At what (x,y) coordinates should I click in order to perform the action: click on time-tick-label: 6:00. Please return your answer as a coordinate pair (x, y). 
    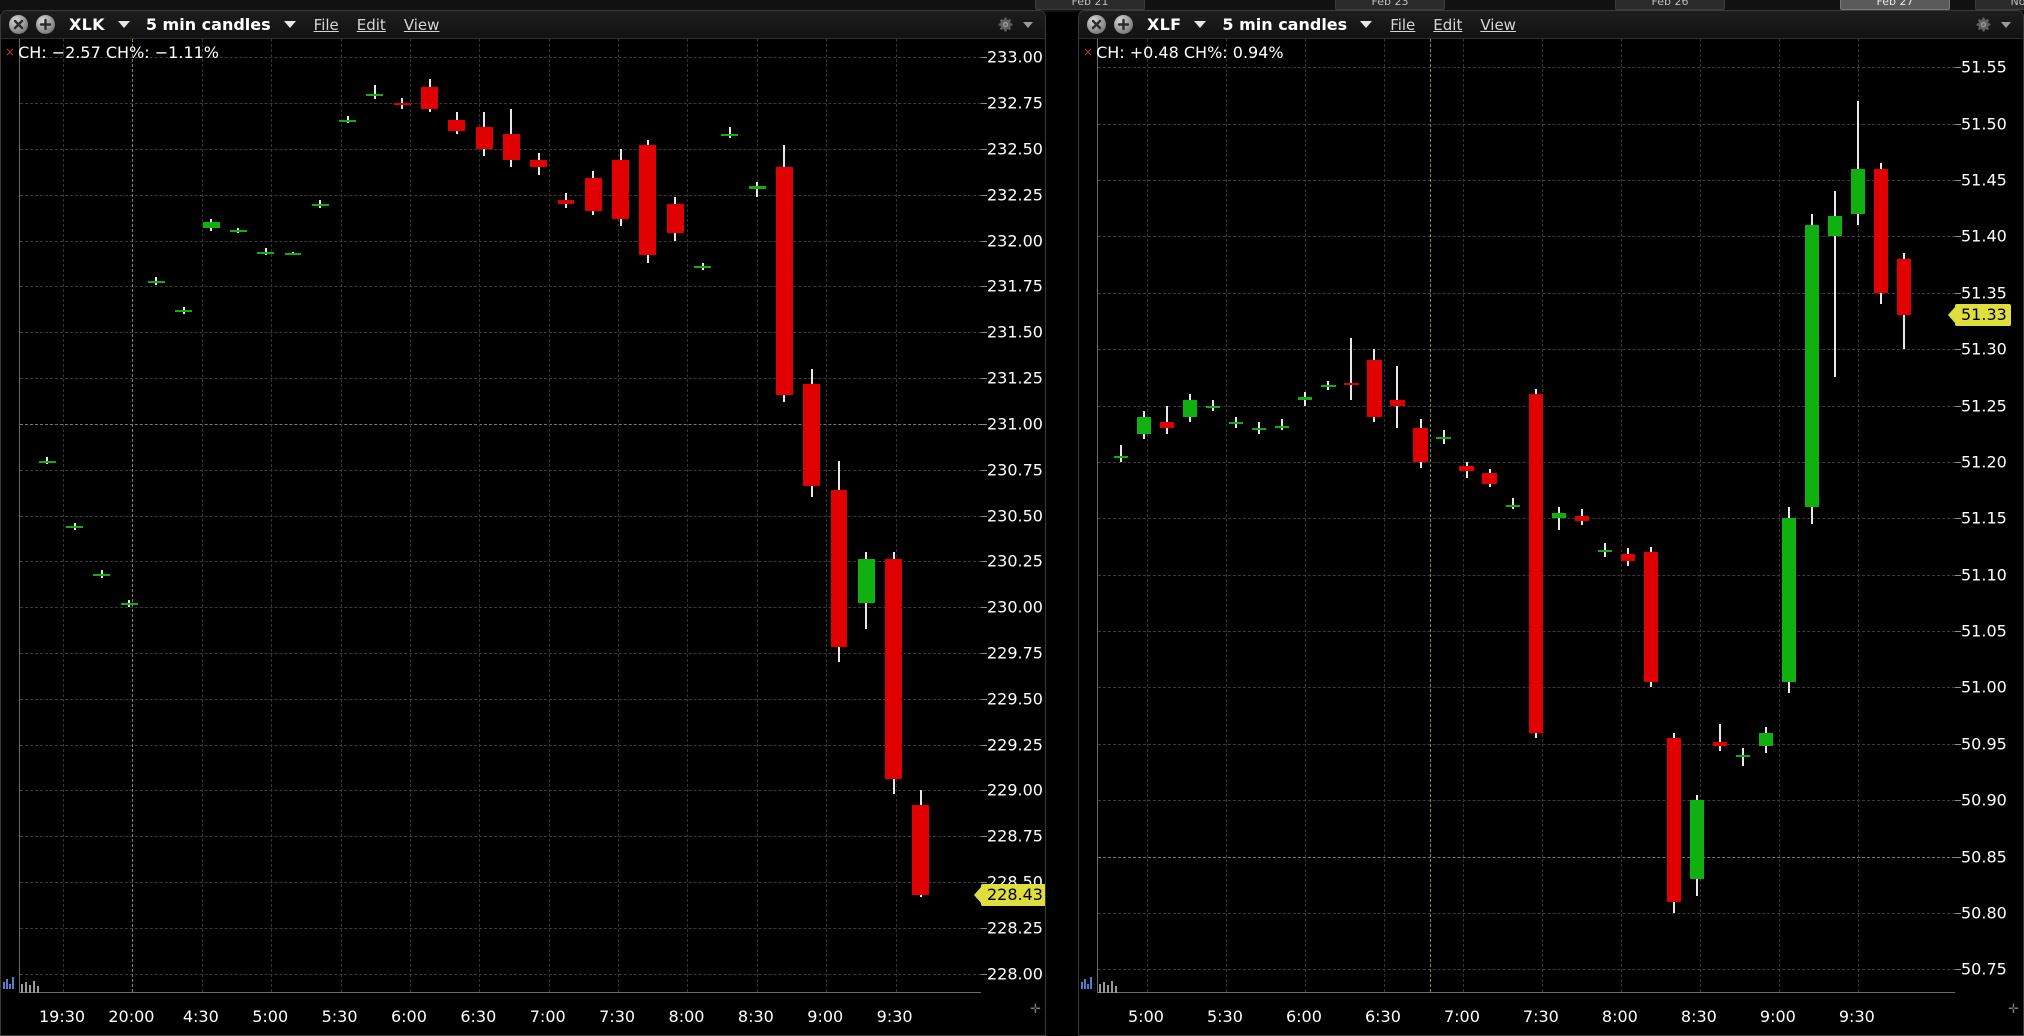
    Looking at the image, I should click on (1303, 1016).